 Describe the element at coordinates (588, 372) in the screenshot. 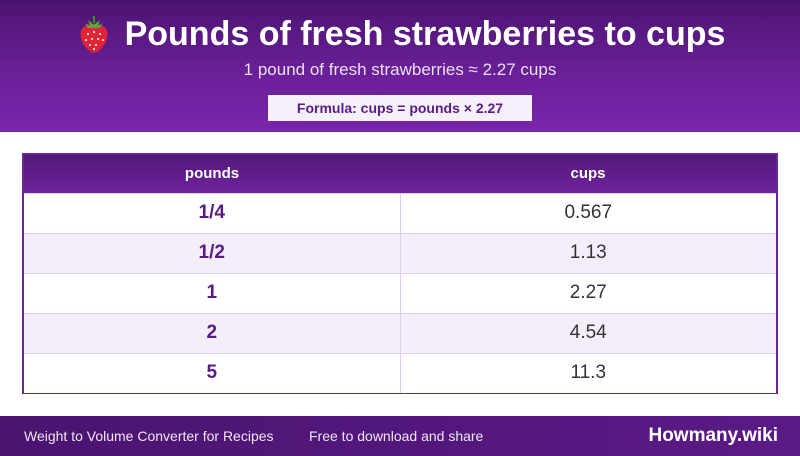

I see `cups-cell: 11.3` at that location.